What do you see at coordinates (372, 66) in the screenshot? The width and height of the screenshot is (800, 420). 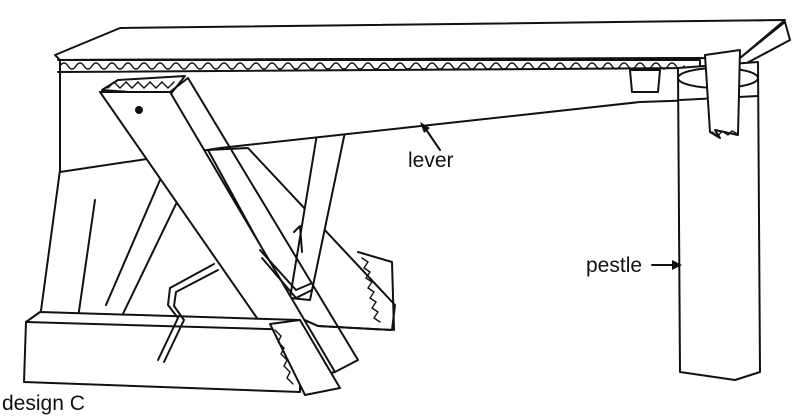 I see `corrugated-edge` at bounding box center [372, 66].